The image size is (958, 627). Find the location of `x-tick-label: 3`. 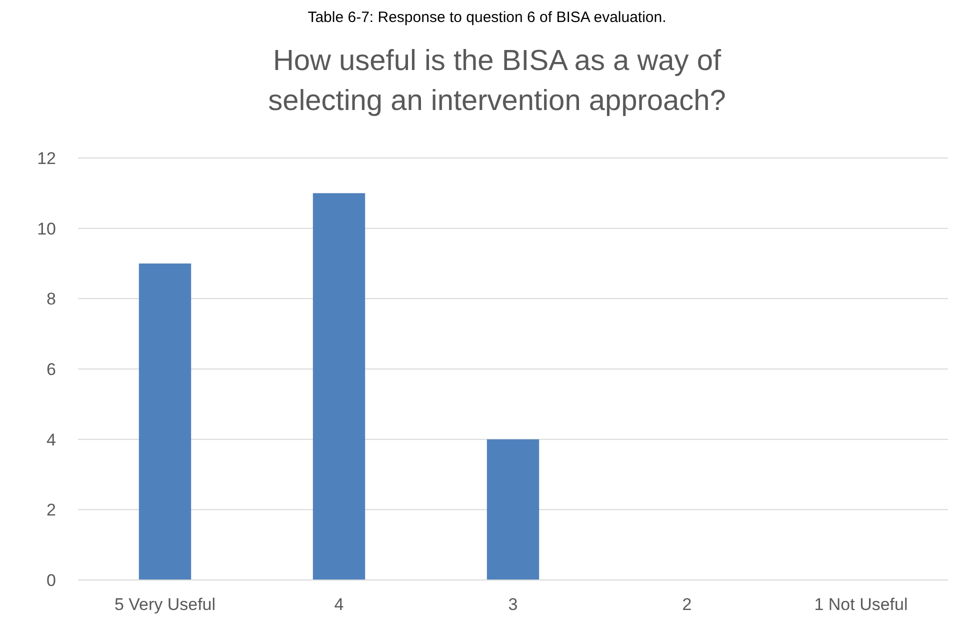

x-tick-label: 3 is located at coordinates (513, 604).